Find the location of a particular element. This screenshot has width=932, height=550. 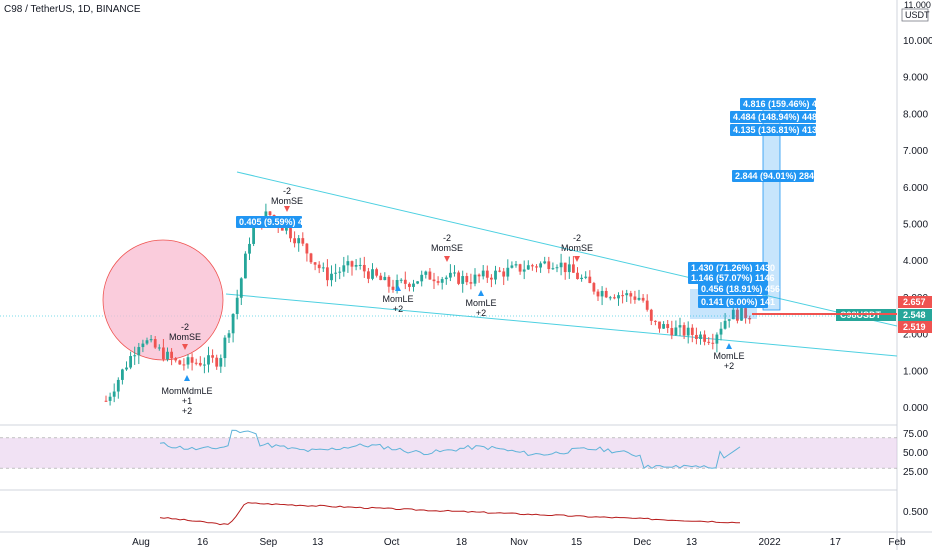

price-tick-label: 8.000 is located at coordinates (915, 114).